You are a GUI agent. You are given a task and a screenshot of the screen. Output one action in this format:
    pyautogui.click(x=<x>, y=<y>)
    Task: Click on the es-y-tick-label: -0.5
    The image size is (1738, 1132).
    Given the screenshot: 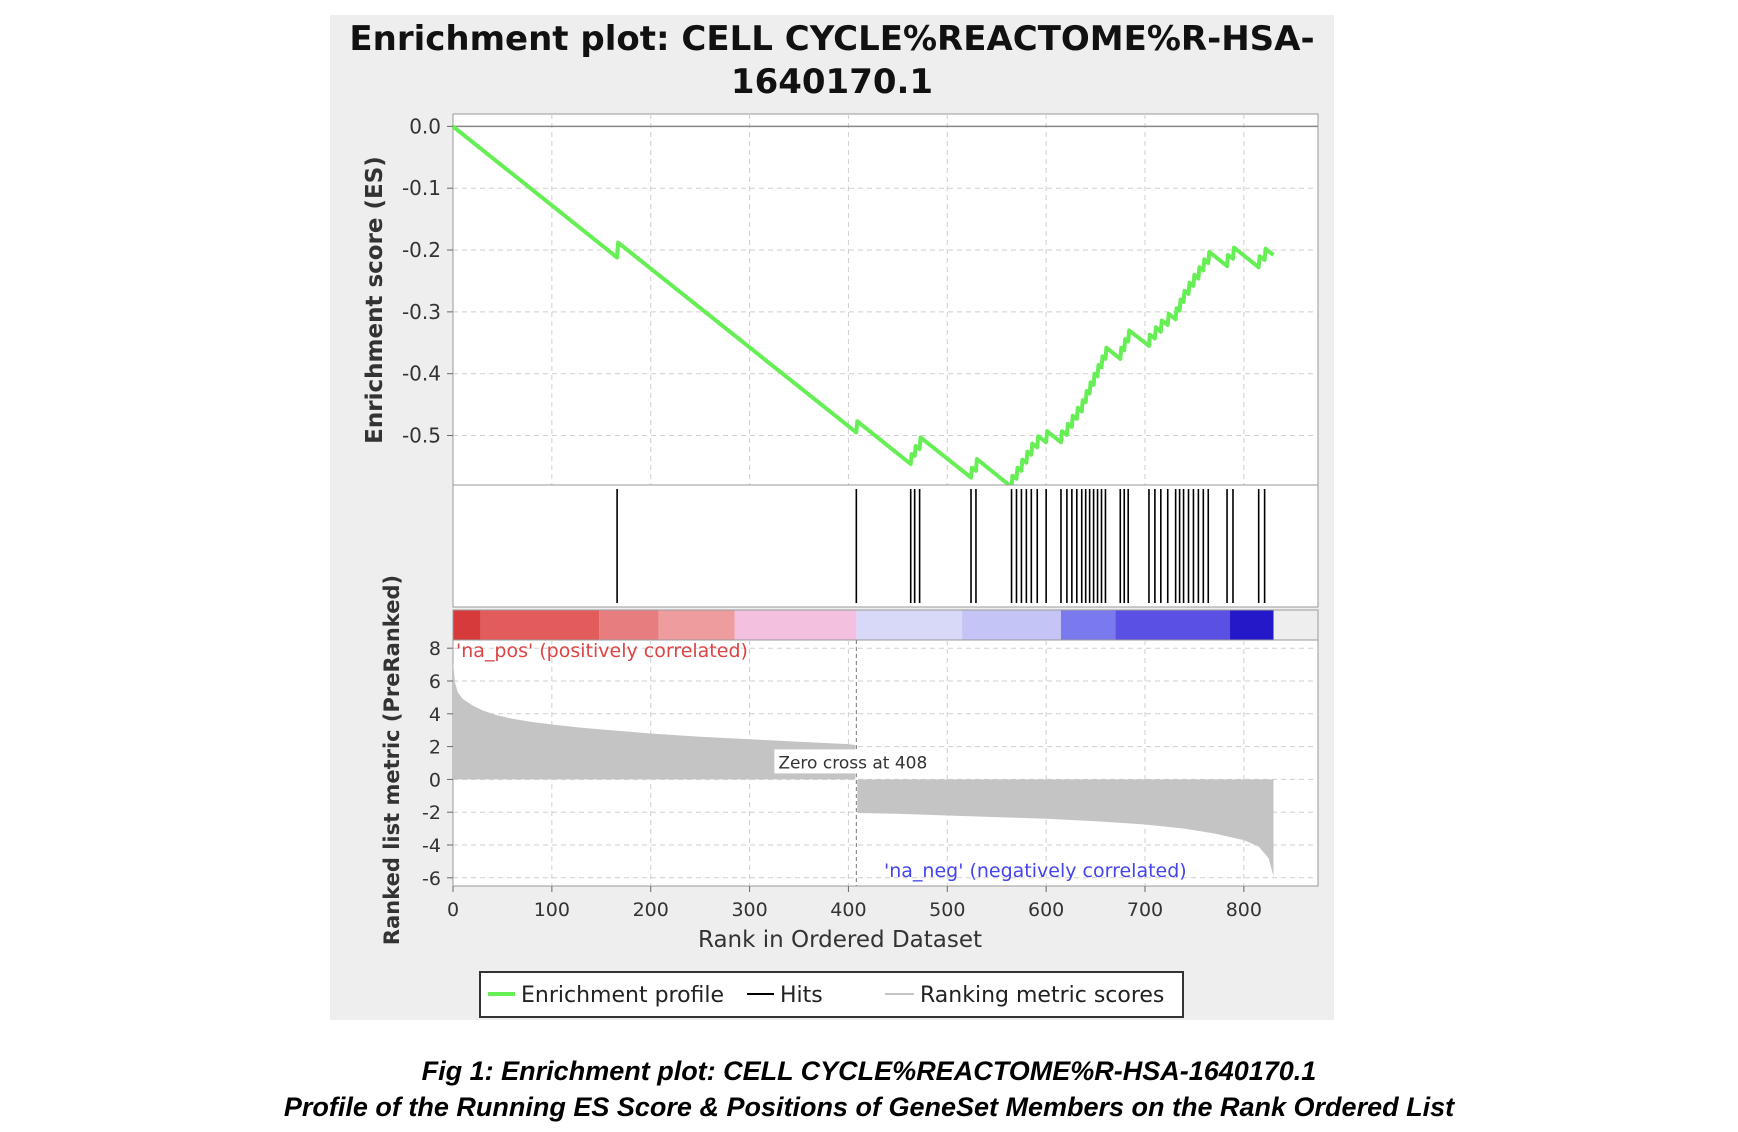 What is the action you would take?
    pyautogui.click(x=421, y=436)
    